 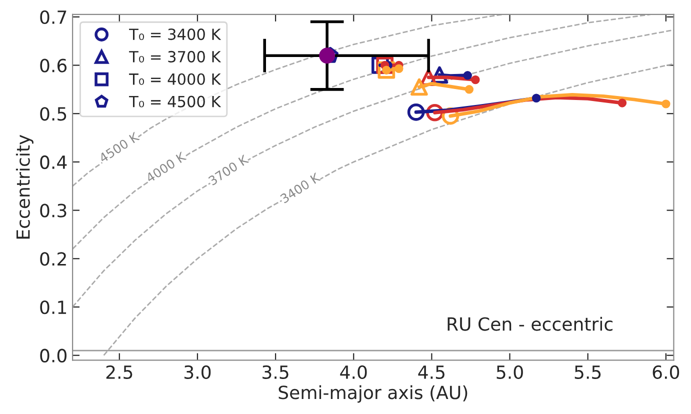 What do you see at coordinates (530, 323) in the screenshot?
I see `annotation: RU Cen - eccentric` at bounding box center [530, 323].